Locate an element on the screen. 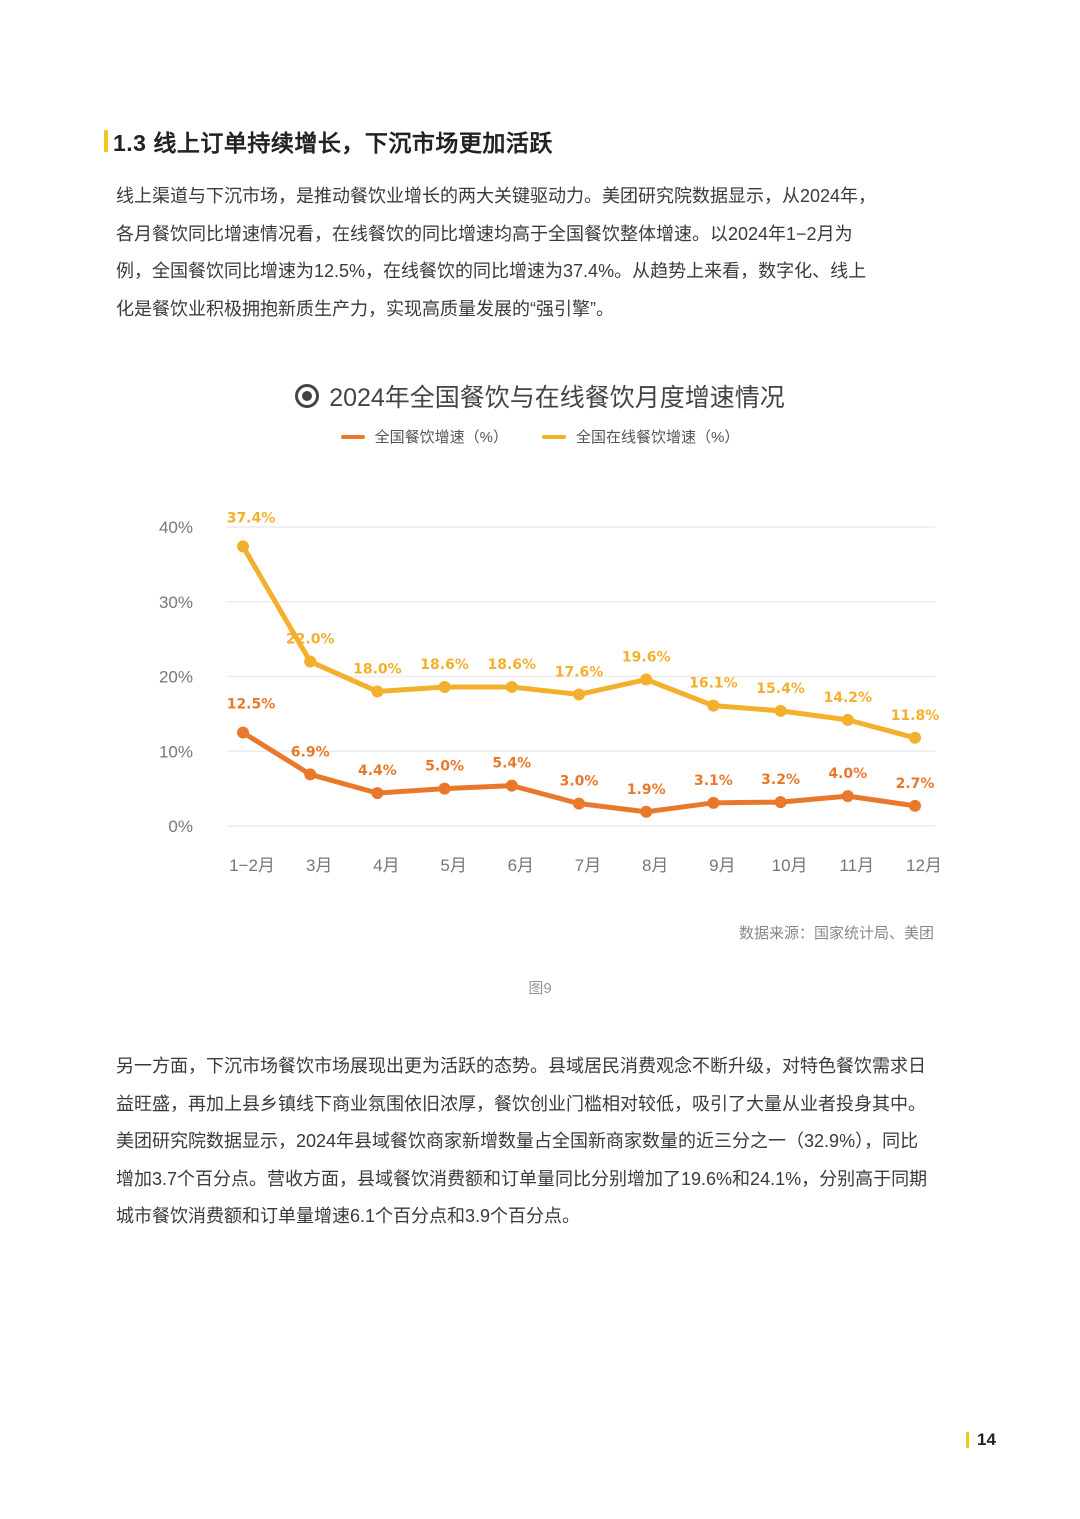 This screenshot has width=1080, height=1519. page-number: 14 is located at coordinates (981, 1440).